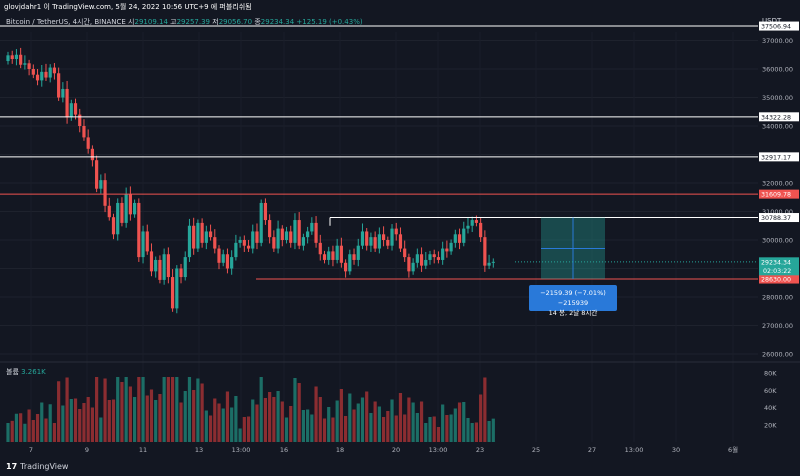  Describe the element at coordinates (776, 262) in the screenshot. I see `last-price-label: 29234.34` at that location.